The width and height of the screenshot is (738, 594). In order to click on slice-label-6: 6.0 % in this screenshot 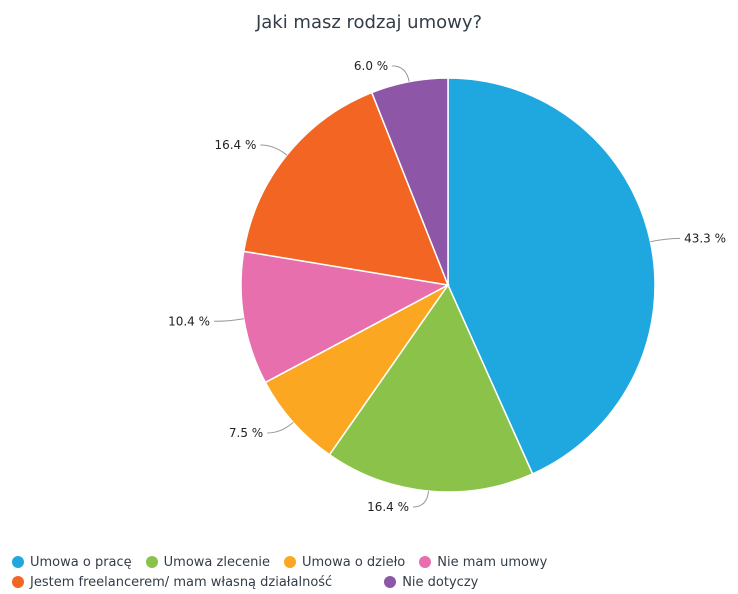, I will do `click(371, 66)`.